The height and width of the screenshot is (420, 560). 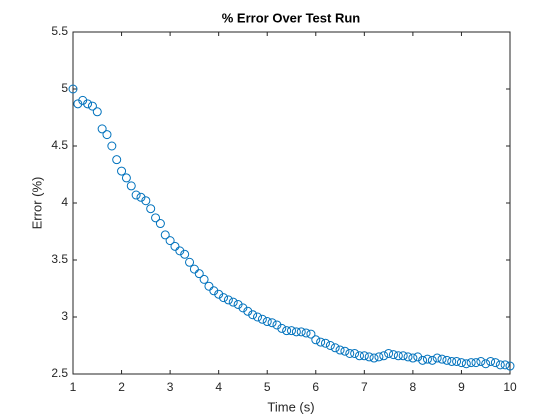 What do you see at coordinates (64, 316) in the screenshot?
I see `y-tick-label: 3` at bounding box center [64, 316].